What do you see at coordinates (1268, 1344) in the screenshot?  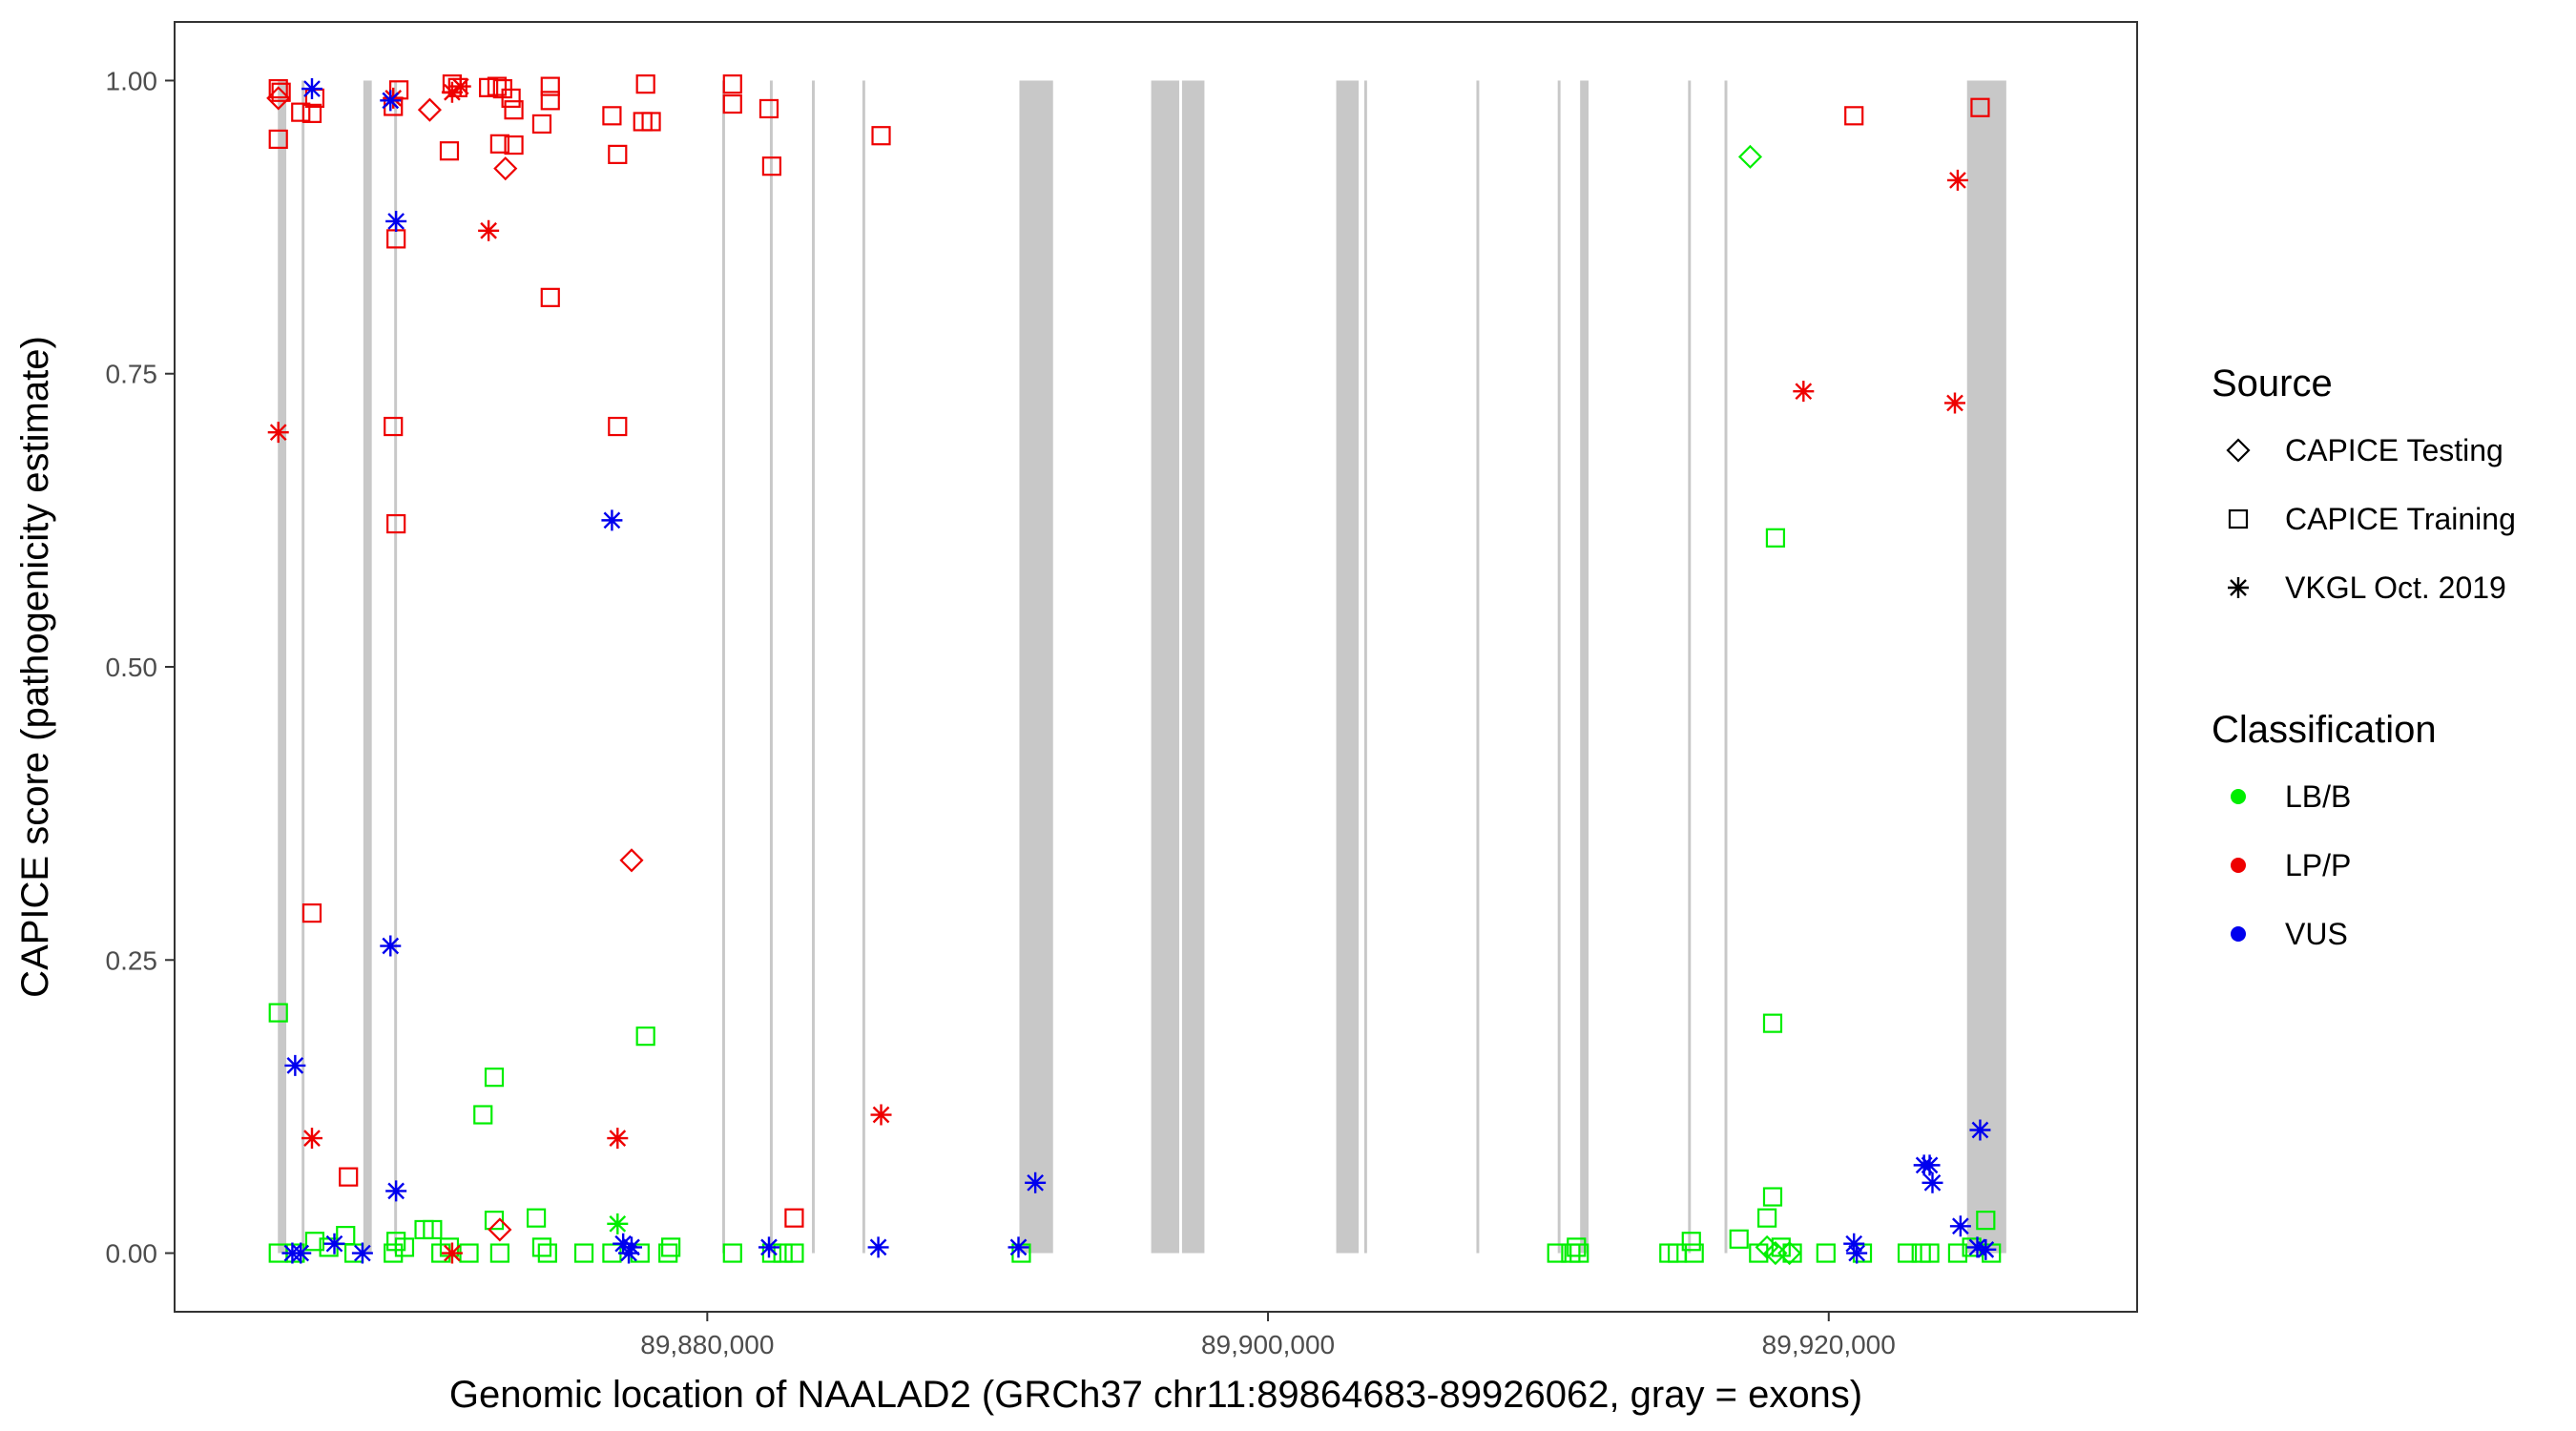 I see `x-tick-label: 89,900,000` at bounding box center [1268, 1344].